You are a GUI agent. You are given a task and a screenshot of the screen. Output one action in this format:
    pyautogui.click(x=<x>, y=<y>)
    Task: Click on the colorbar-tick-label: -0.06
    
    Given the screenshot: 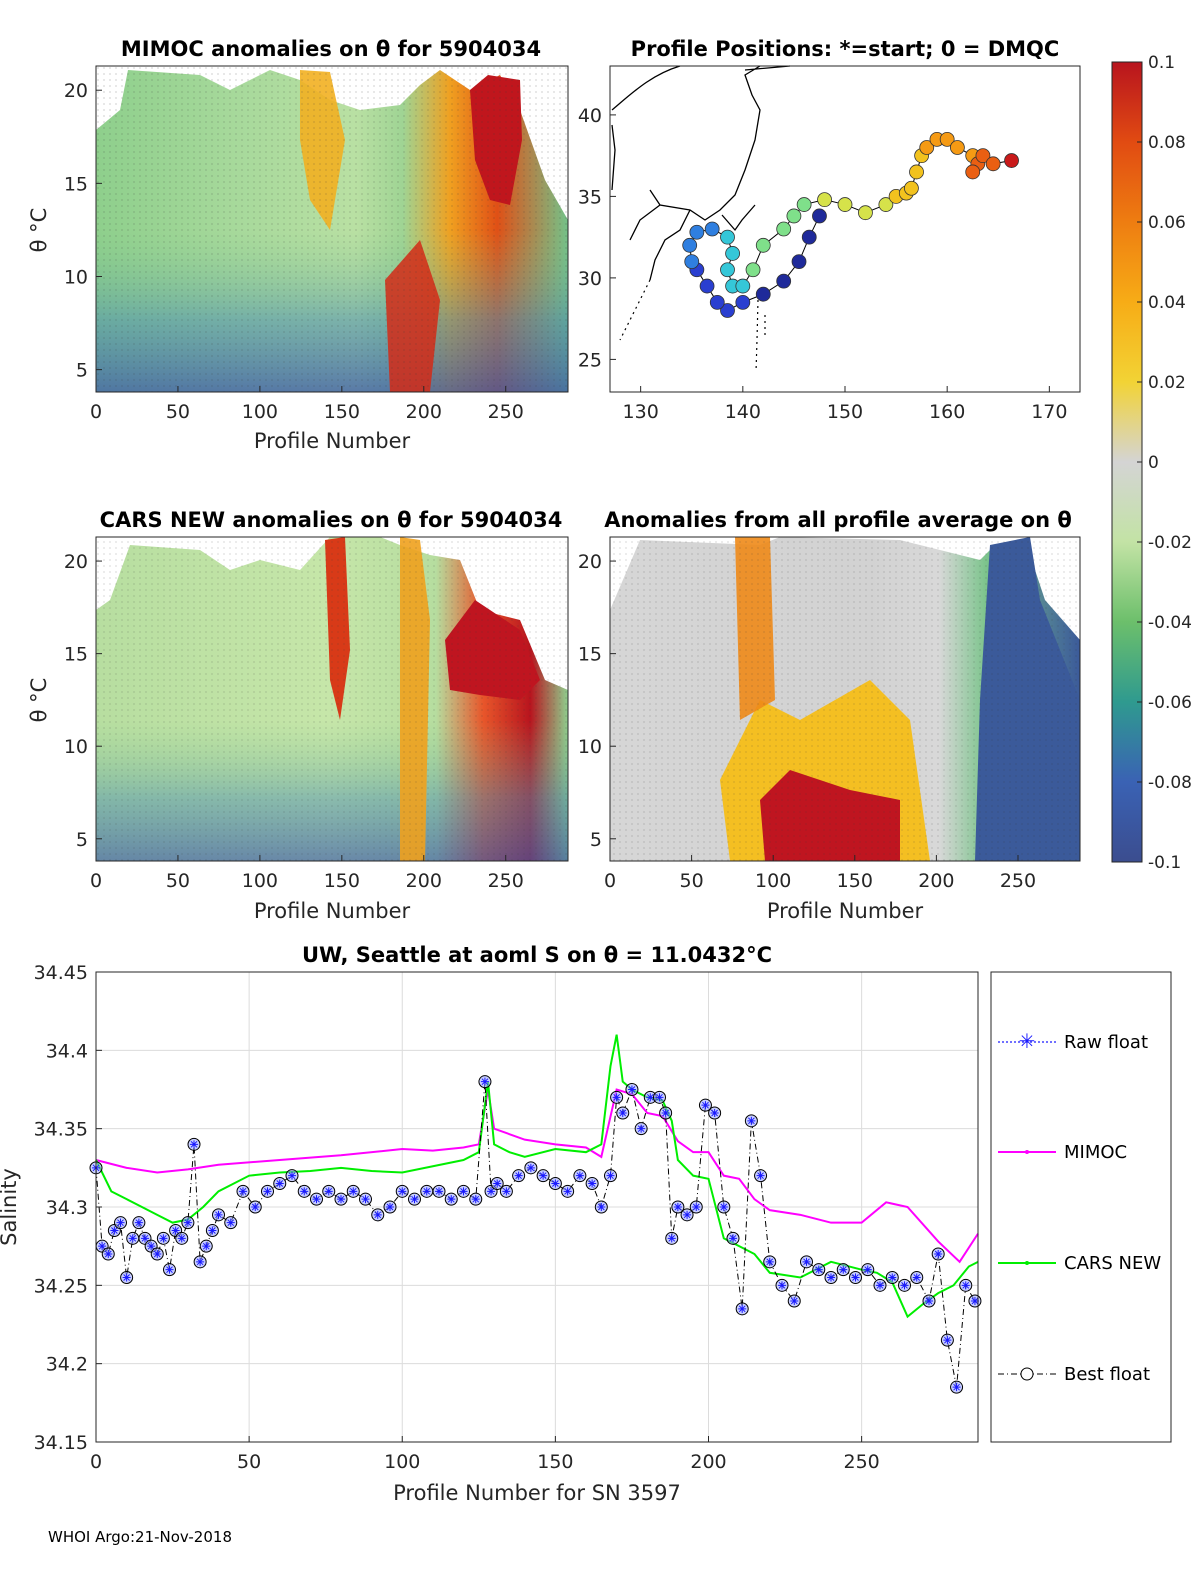 What is the action you would take?
    pyautogui.click(x=1170, y=703)
    